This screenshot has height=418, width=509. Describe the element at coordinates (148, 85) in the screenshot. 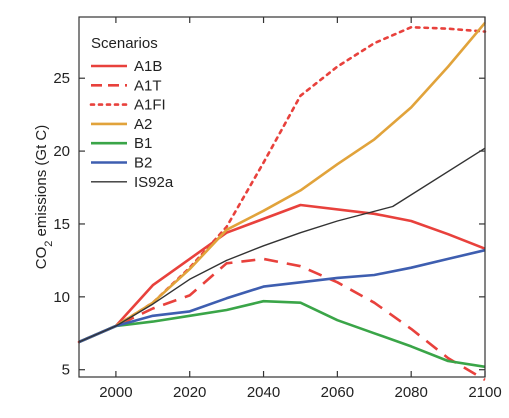

I see `legend-label-a1t: A1T` at that location.